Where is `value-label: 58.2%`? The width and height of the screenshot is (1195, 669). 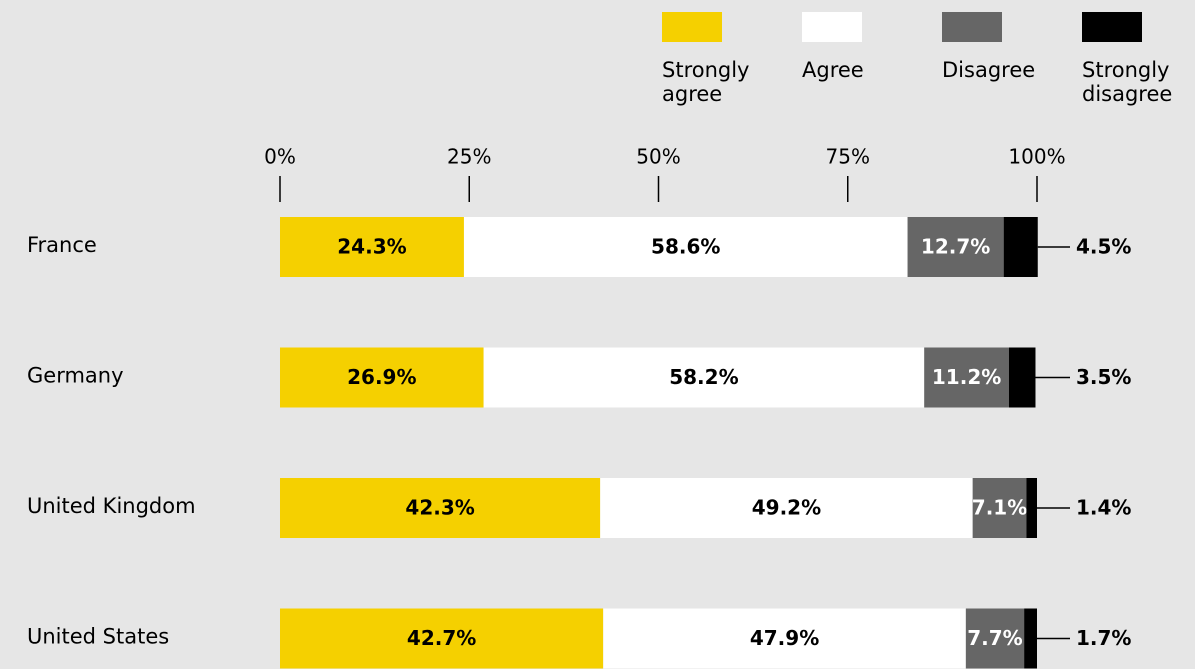 value-label: 58.2% is located at coordinates (703, 377).